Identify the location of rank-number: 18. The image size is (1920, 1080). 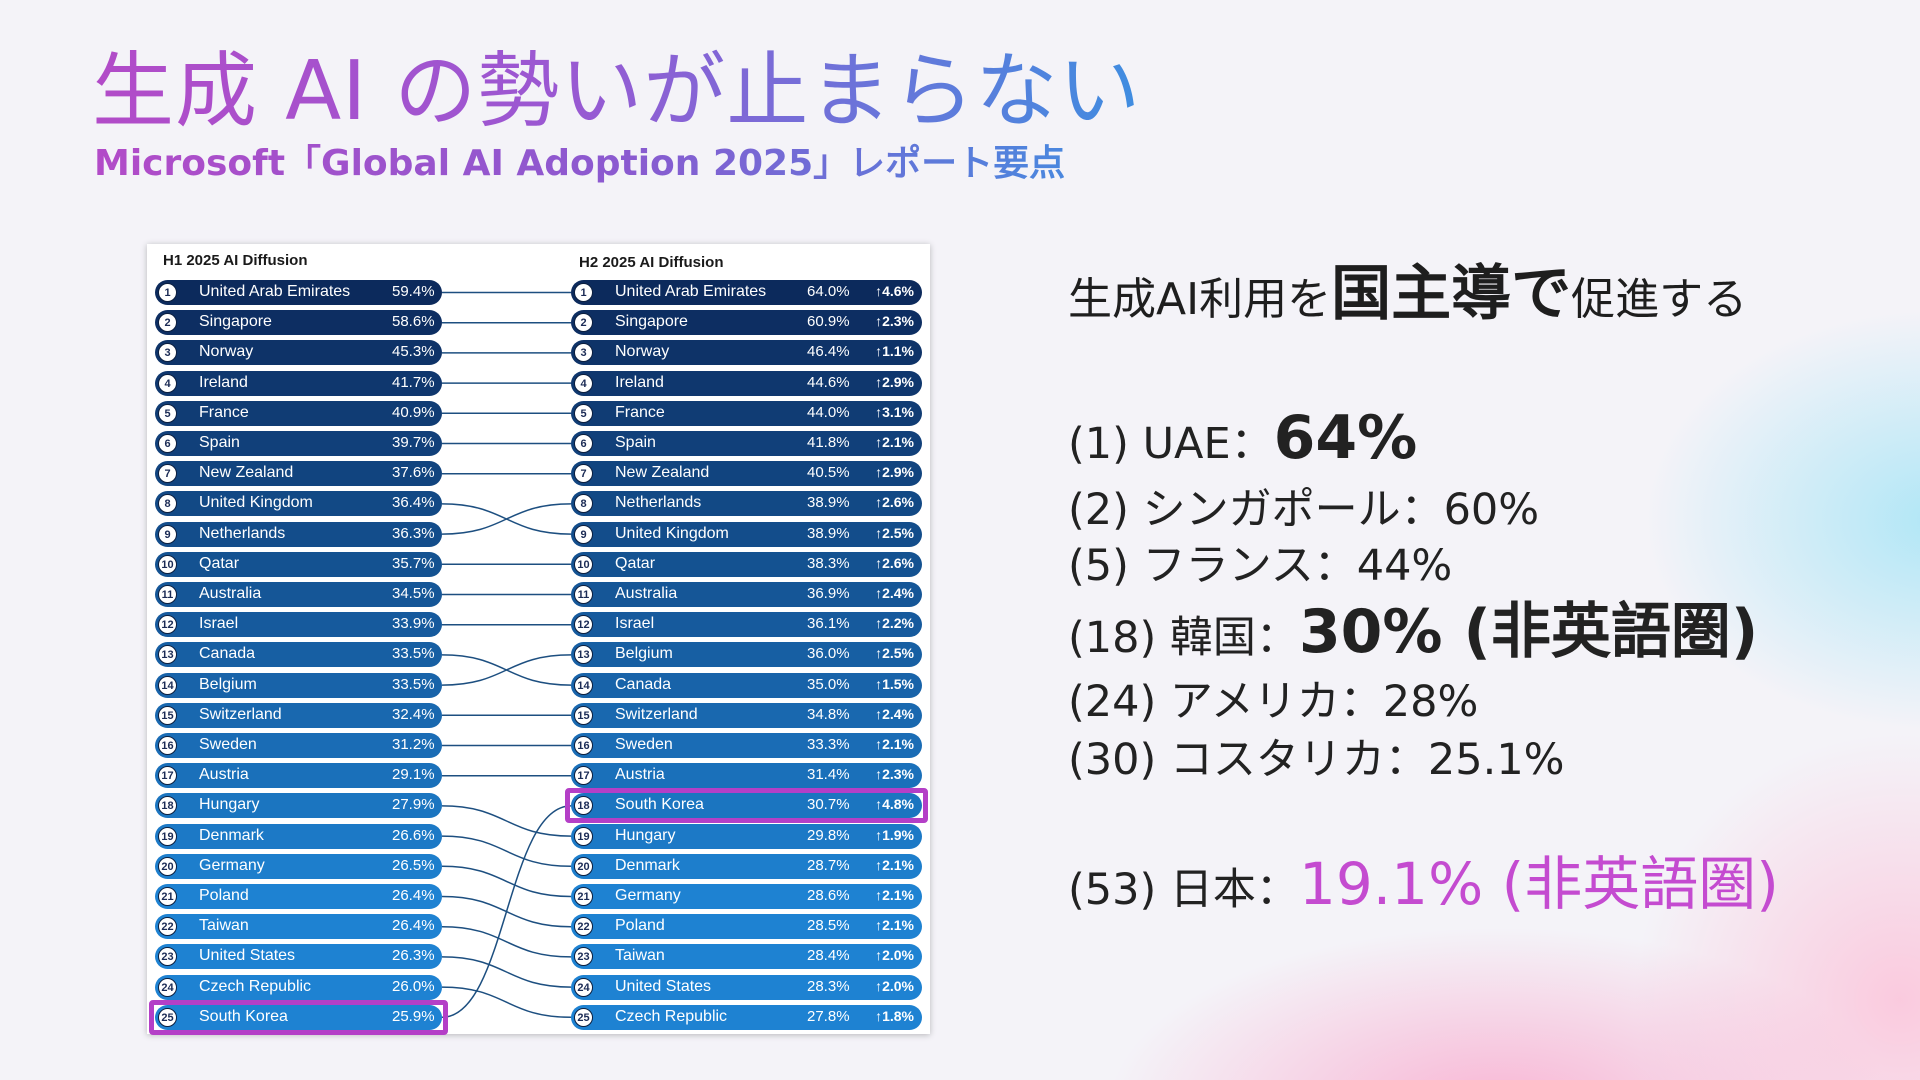
(583, 806).